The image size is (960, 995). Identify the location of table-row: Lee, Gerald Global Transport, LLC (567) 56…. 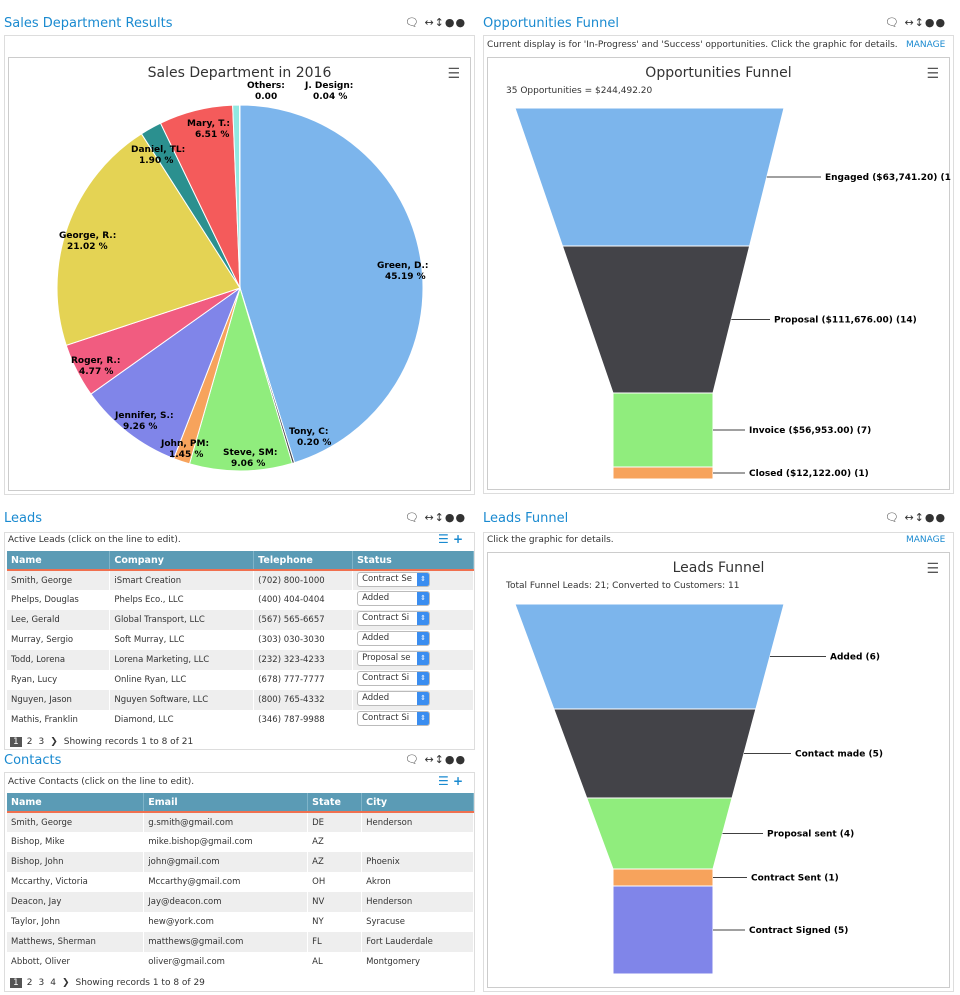
(240, 620).